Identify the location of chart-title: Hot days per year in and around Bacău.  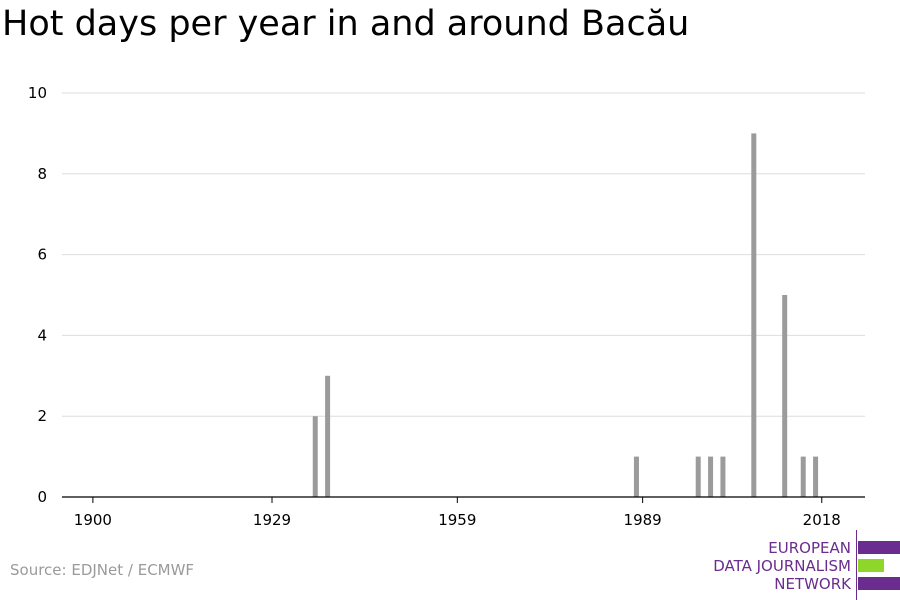
(346, 24).